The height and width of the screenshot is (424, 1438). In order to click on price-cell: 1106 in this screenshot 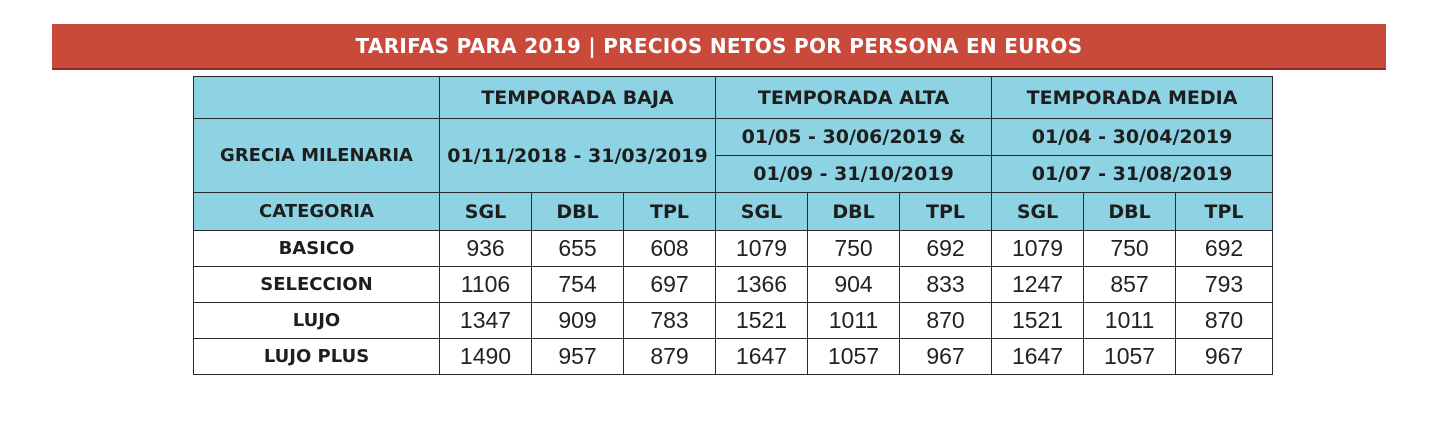, I will do `click(485, 284)`.